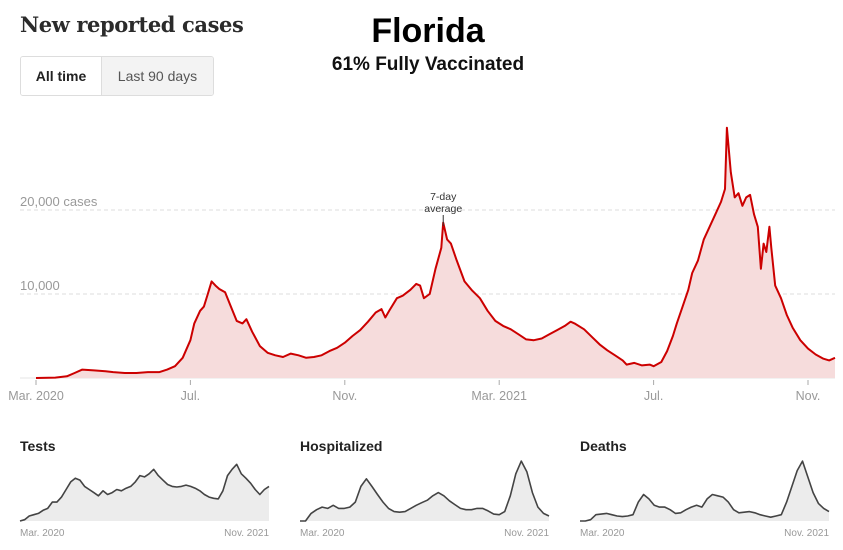 This screenshot has width=843, height=550. I want to click on hospitalized-line, so click(425, 491).